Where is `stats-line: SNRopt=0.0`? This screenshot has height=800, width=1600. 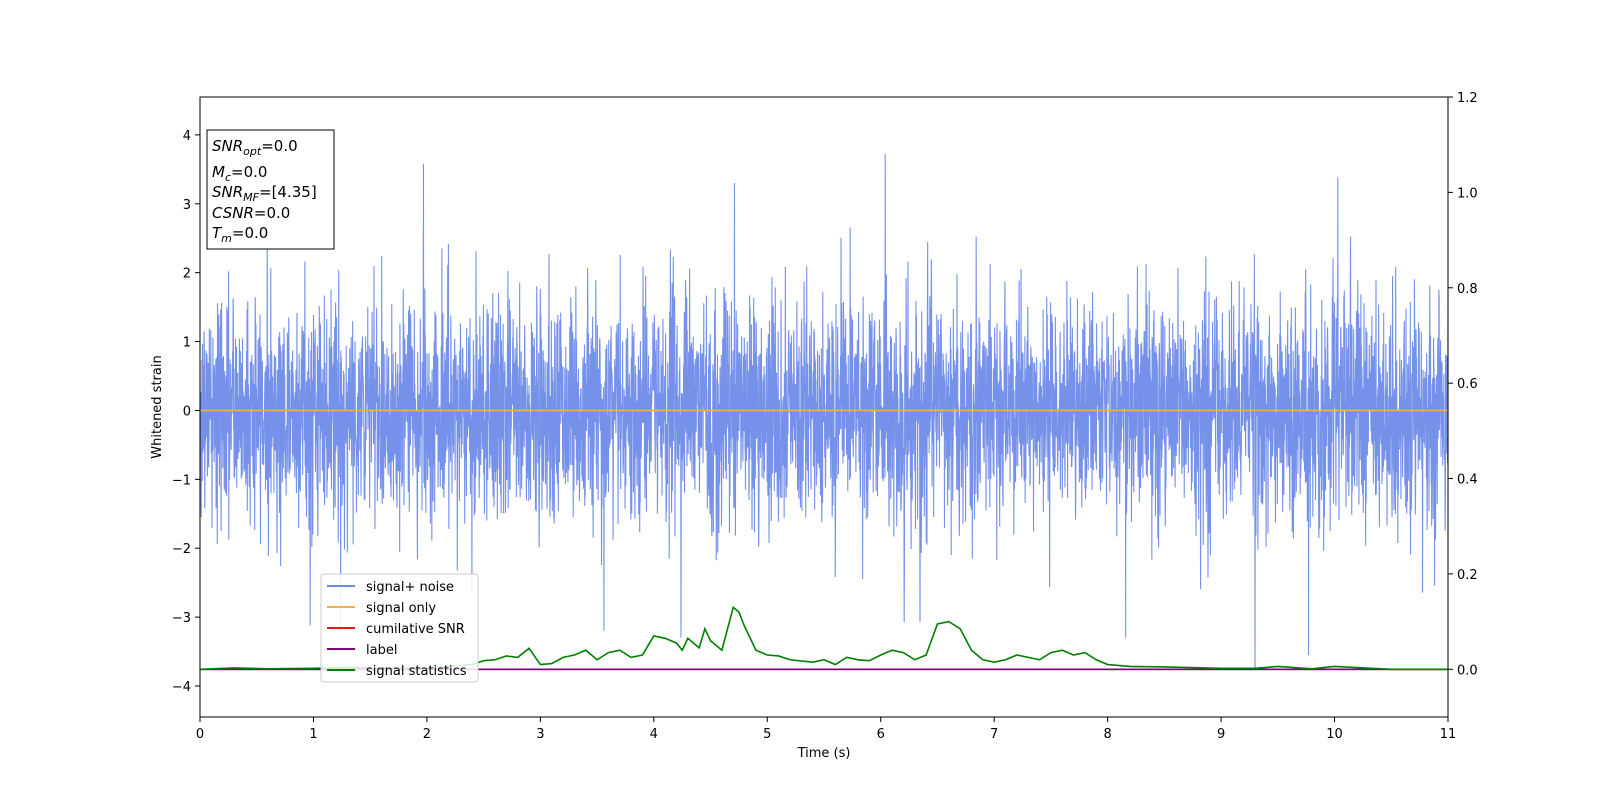 stats-line: SNRopt=0.0 is located at coordinates (255, 147).